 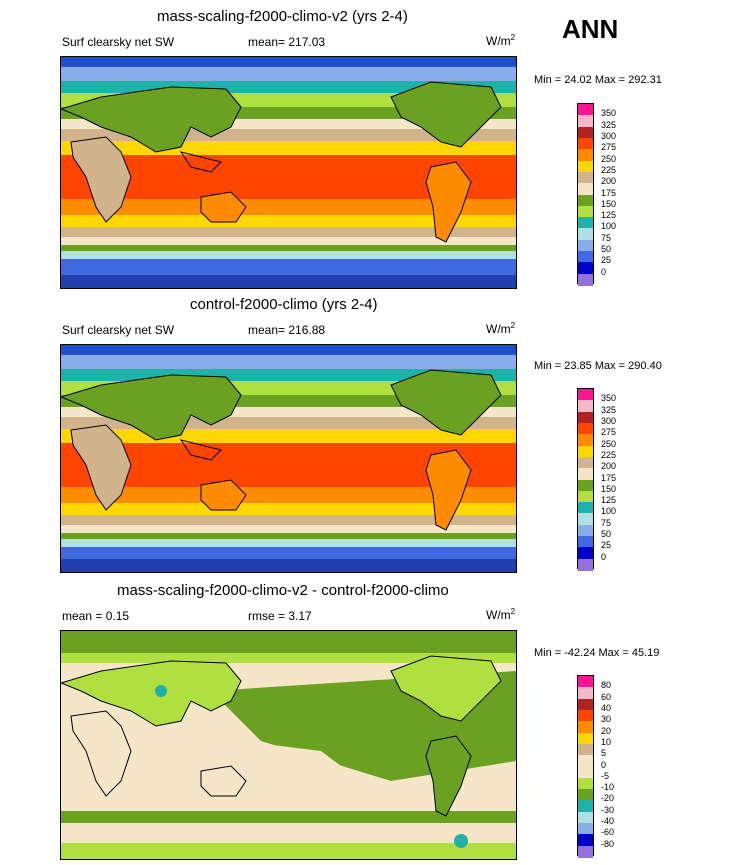 What do you see at coordinates (605, 775) in the screenshot?
I see `colorbar-label: -5` at bounding box center [605, 775].